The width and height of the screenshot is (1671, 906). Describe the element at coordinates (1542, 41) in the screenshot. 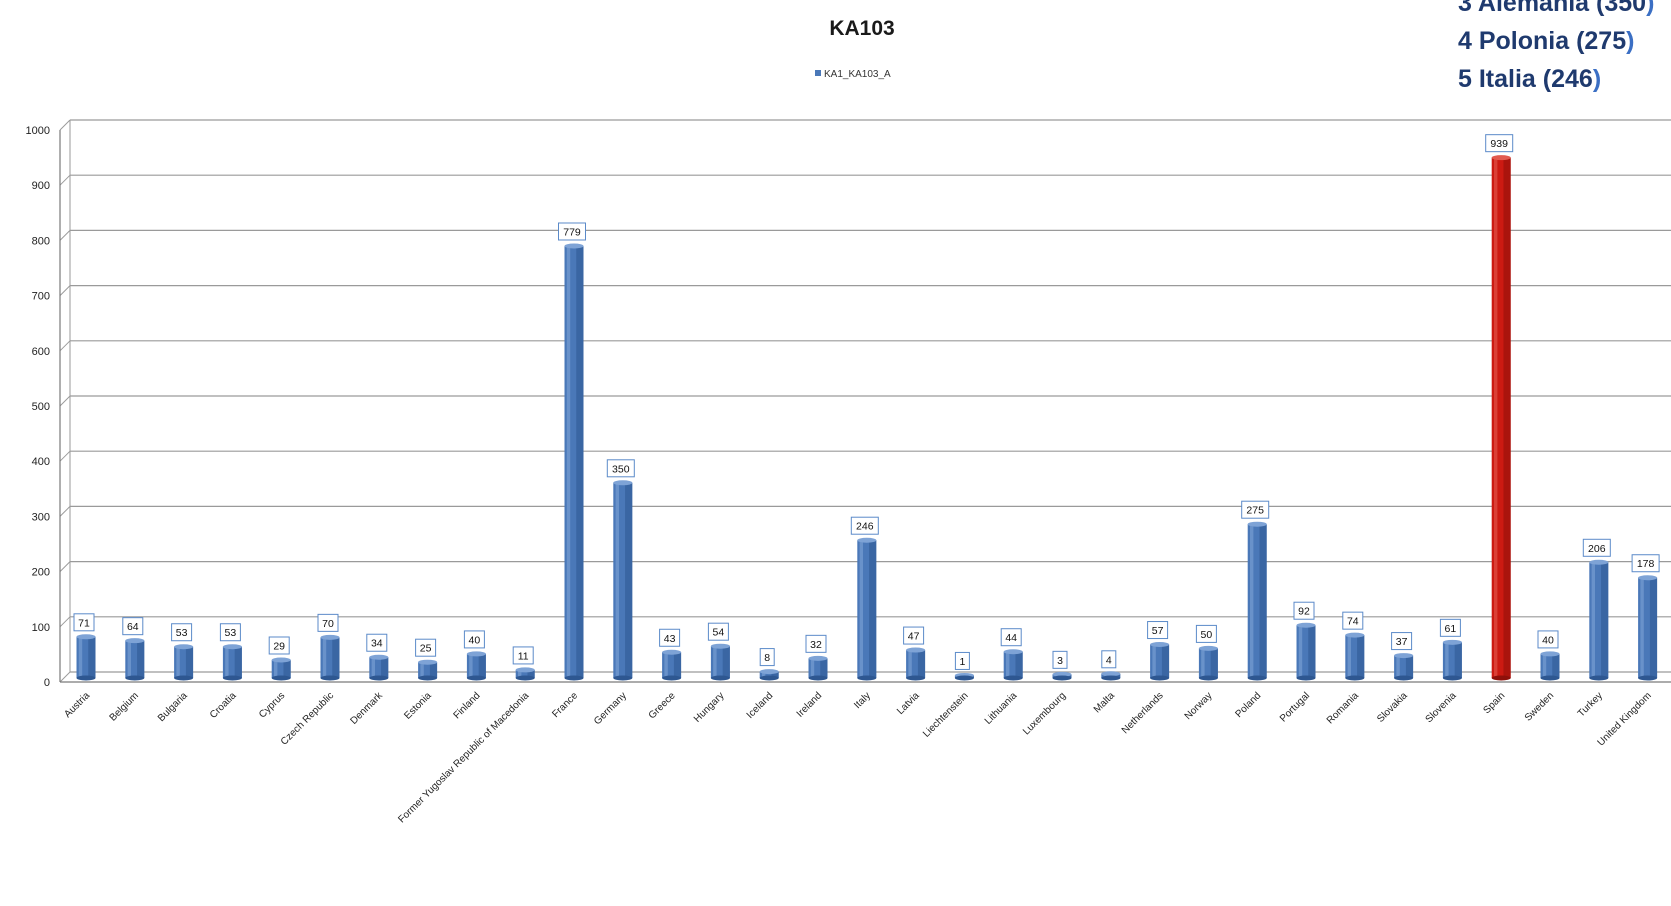

I see `ranking-item-text: 4 Polonia (275` at that location.